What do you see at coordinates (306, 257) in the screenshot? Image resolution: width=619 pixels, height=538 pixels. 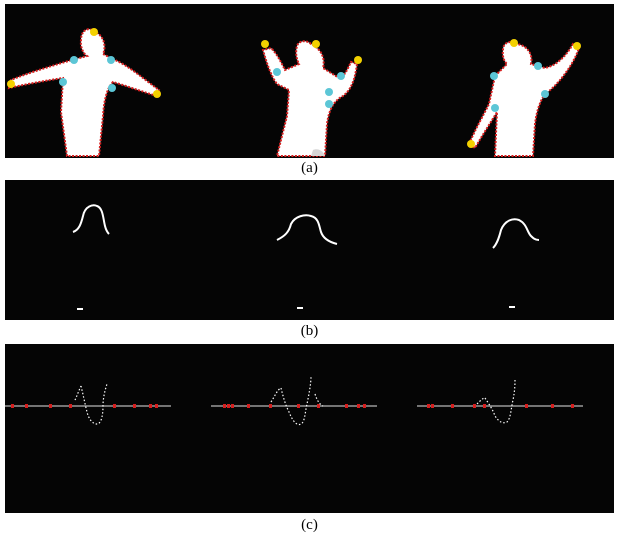 I see `panel-b-image` at bounding box center [306, 257].